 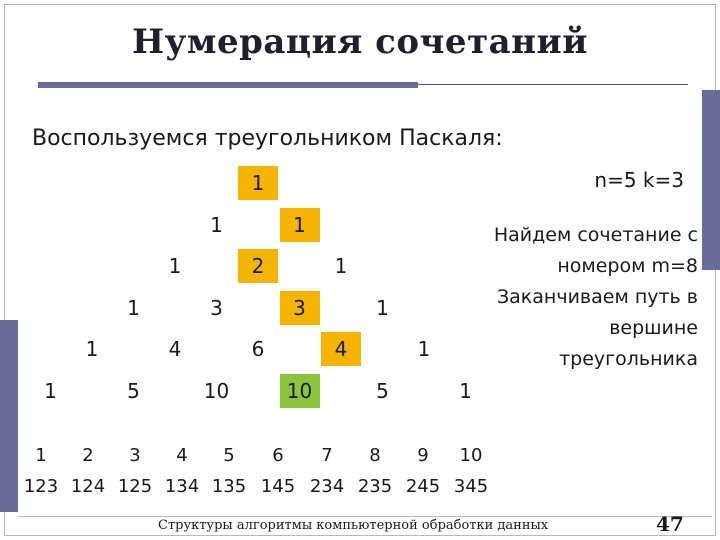 What do you see at coordinates (653, 328) in the screenshot?
I see `note-line: вершине` at bounding box center [653, 328].